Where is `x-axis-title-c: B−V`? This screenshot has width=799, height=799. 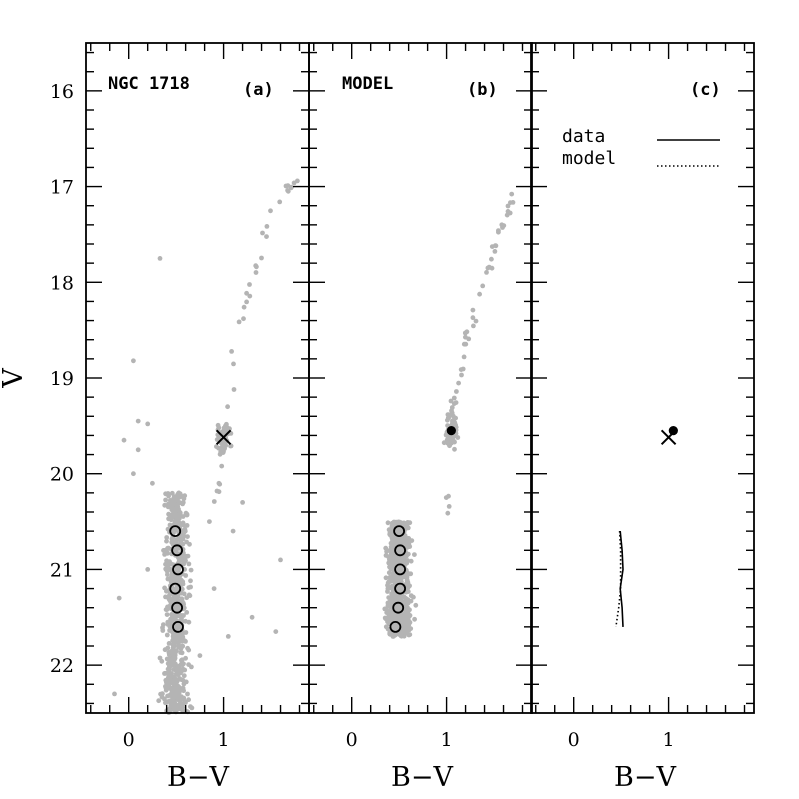 x-axis-title-c: B−V is located at coordinates (645, 777).